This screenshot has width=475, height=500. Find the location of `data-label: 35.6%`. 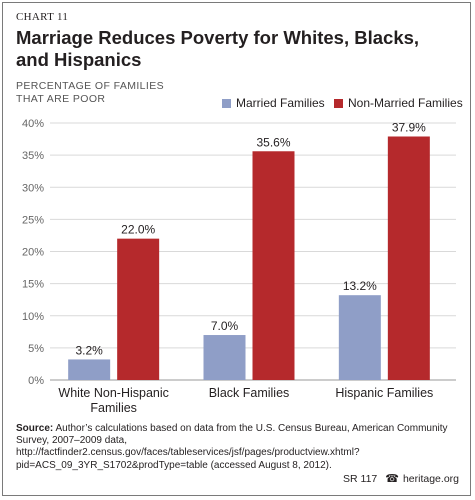

data-label: 35.6% is located at coordinates (273, 142).